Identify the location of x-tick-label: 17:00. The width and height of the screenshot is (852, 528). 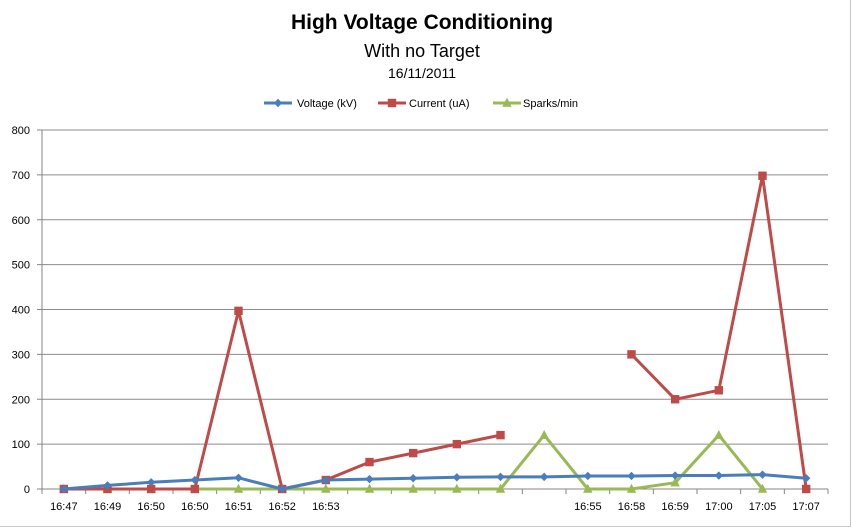
(719, 507).